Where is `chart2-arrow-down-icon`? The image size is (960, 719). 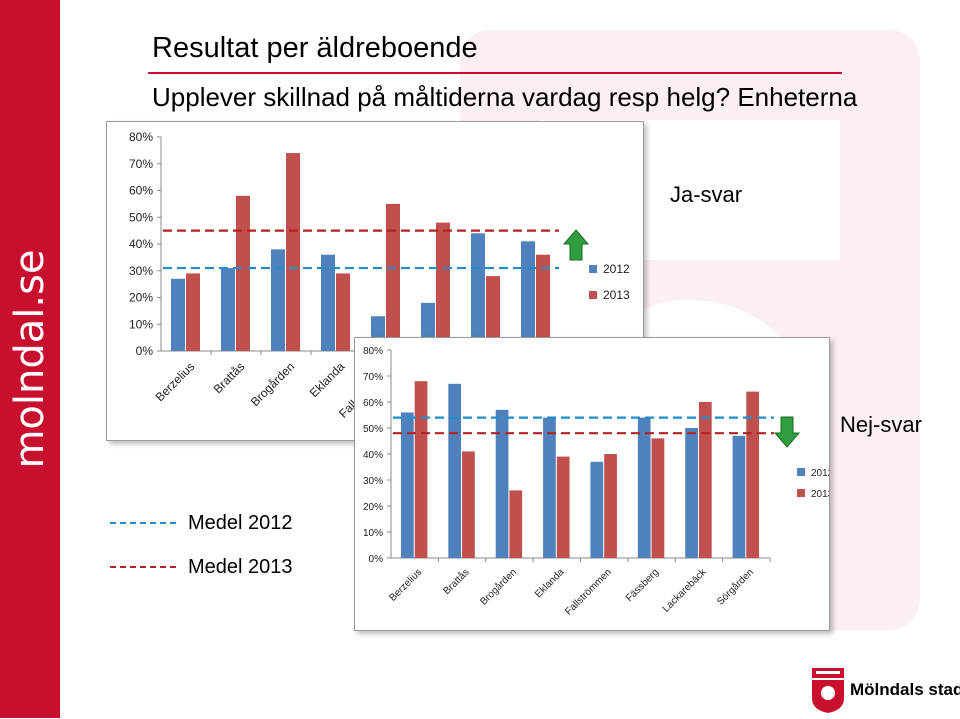 chart2-arrow-down-icon is located at coordinates (787, 432).